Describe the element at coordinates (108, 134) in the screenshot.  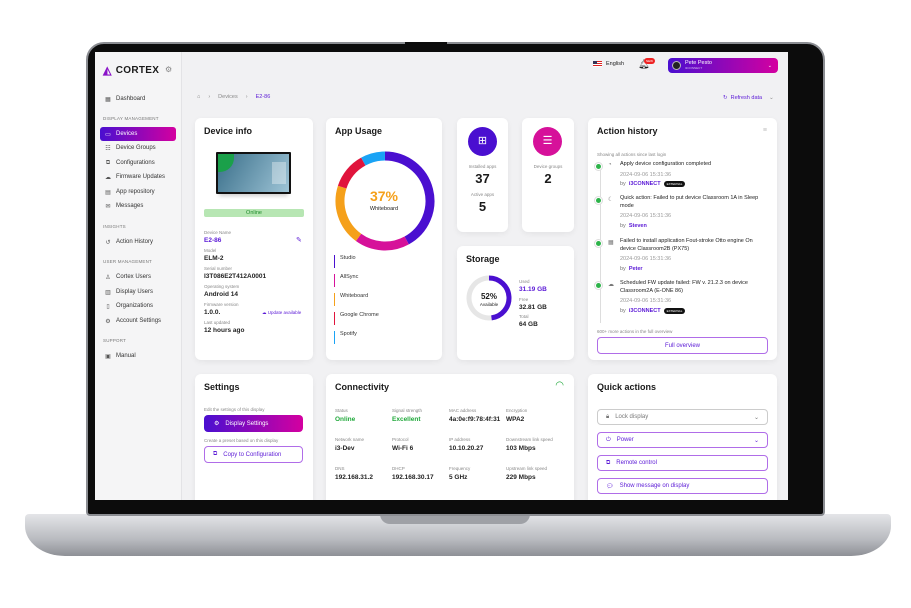
I see `monitor-icon: ▭` at that location.